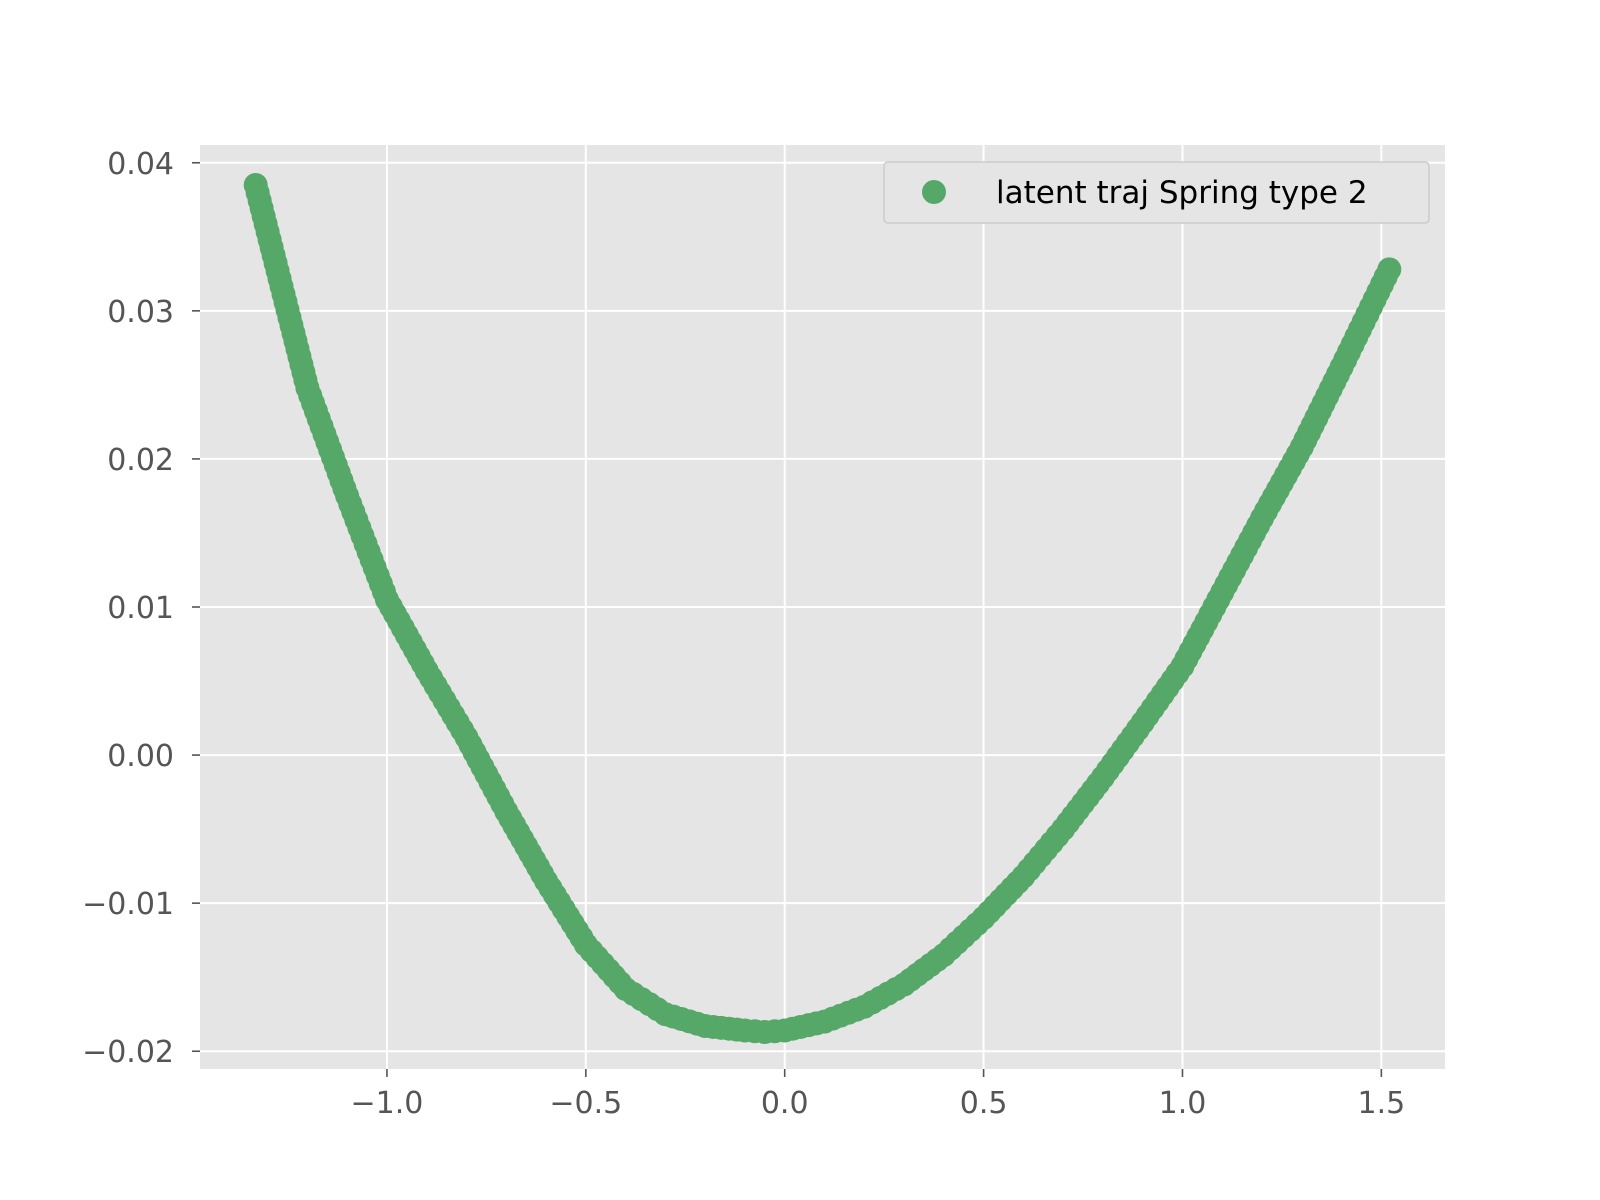 This screenshot has width=1600, height=1200. What do you see at coordinates (140, 312) in the screenshot?
I see `y-tick-label: 0.03` at bounding box center [140, 312].